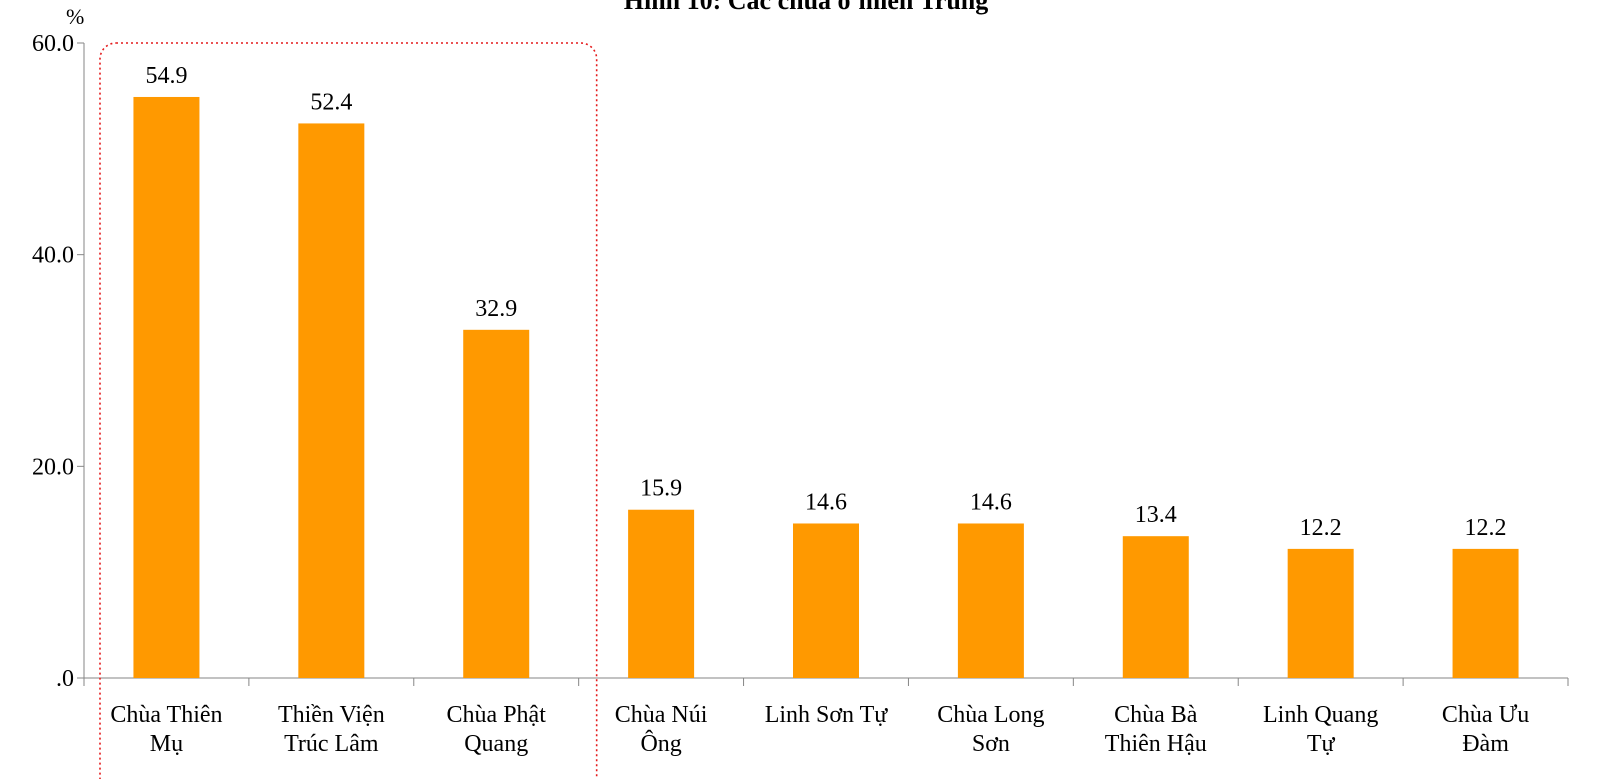 The height and width of the screenshot is (779, 1612). I want to click on chart-title: Hình 10: Các chùa ở miền Trung, so click(806, 7).